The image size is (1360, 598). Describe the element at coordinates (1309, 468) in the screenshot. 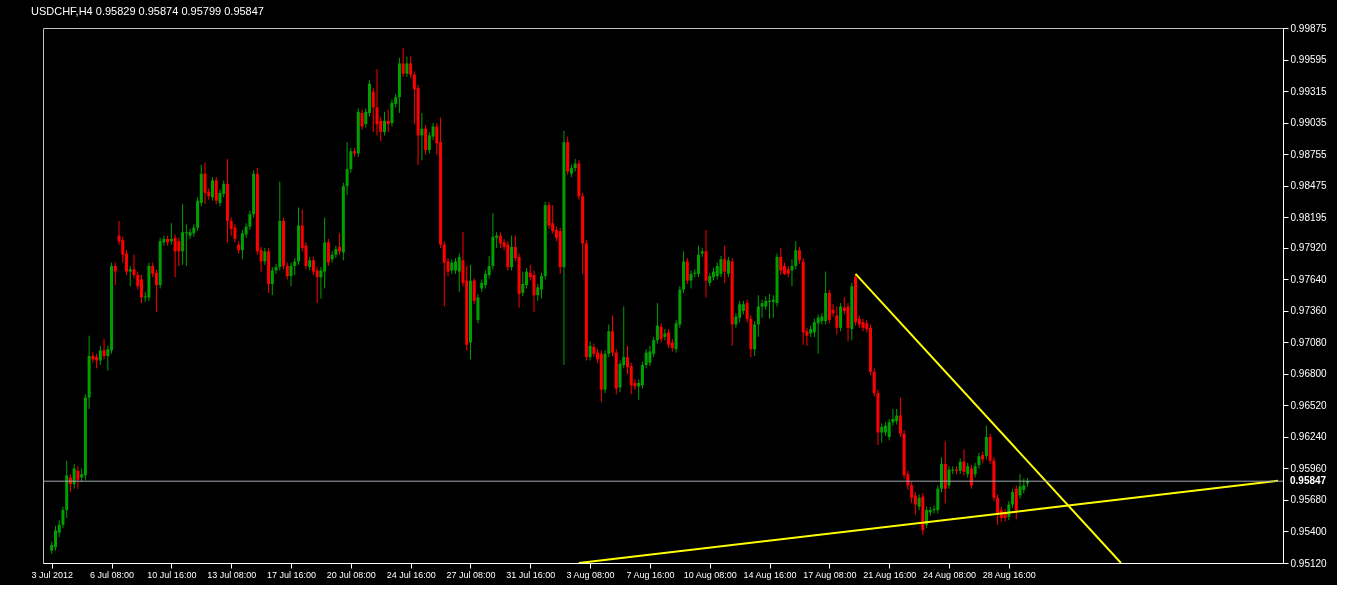

I see `y-tick-label: 0.95960` at that location.